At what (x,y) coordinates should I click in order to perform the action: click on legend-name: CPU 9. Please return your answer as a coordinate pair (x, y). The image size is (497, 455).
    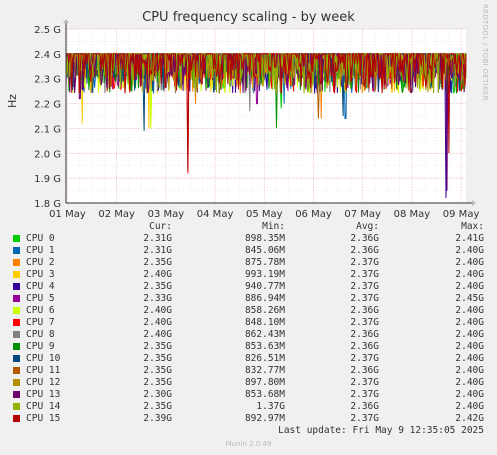
    Looking at the image, I should click on (40, 346).